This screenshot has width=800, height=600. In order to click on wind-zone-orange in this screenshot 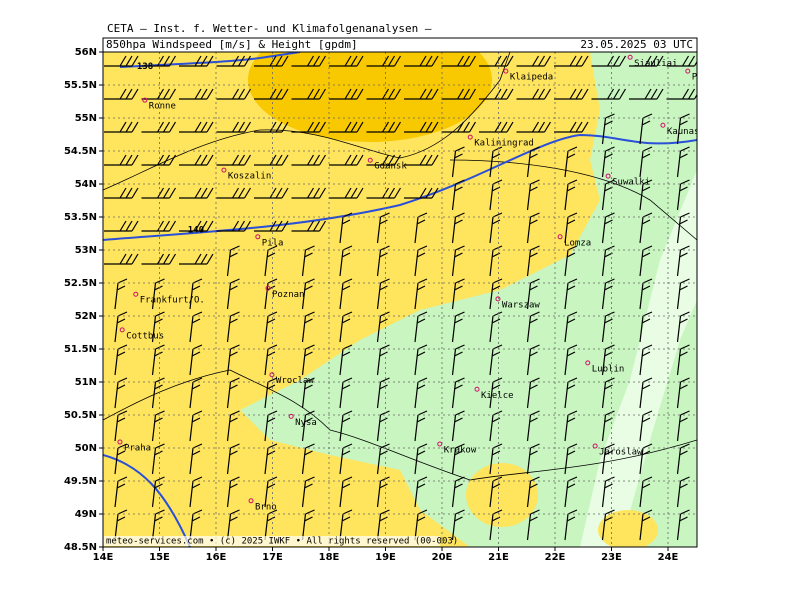, I will do `click(370, 97)`.